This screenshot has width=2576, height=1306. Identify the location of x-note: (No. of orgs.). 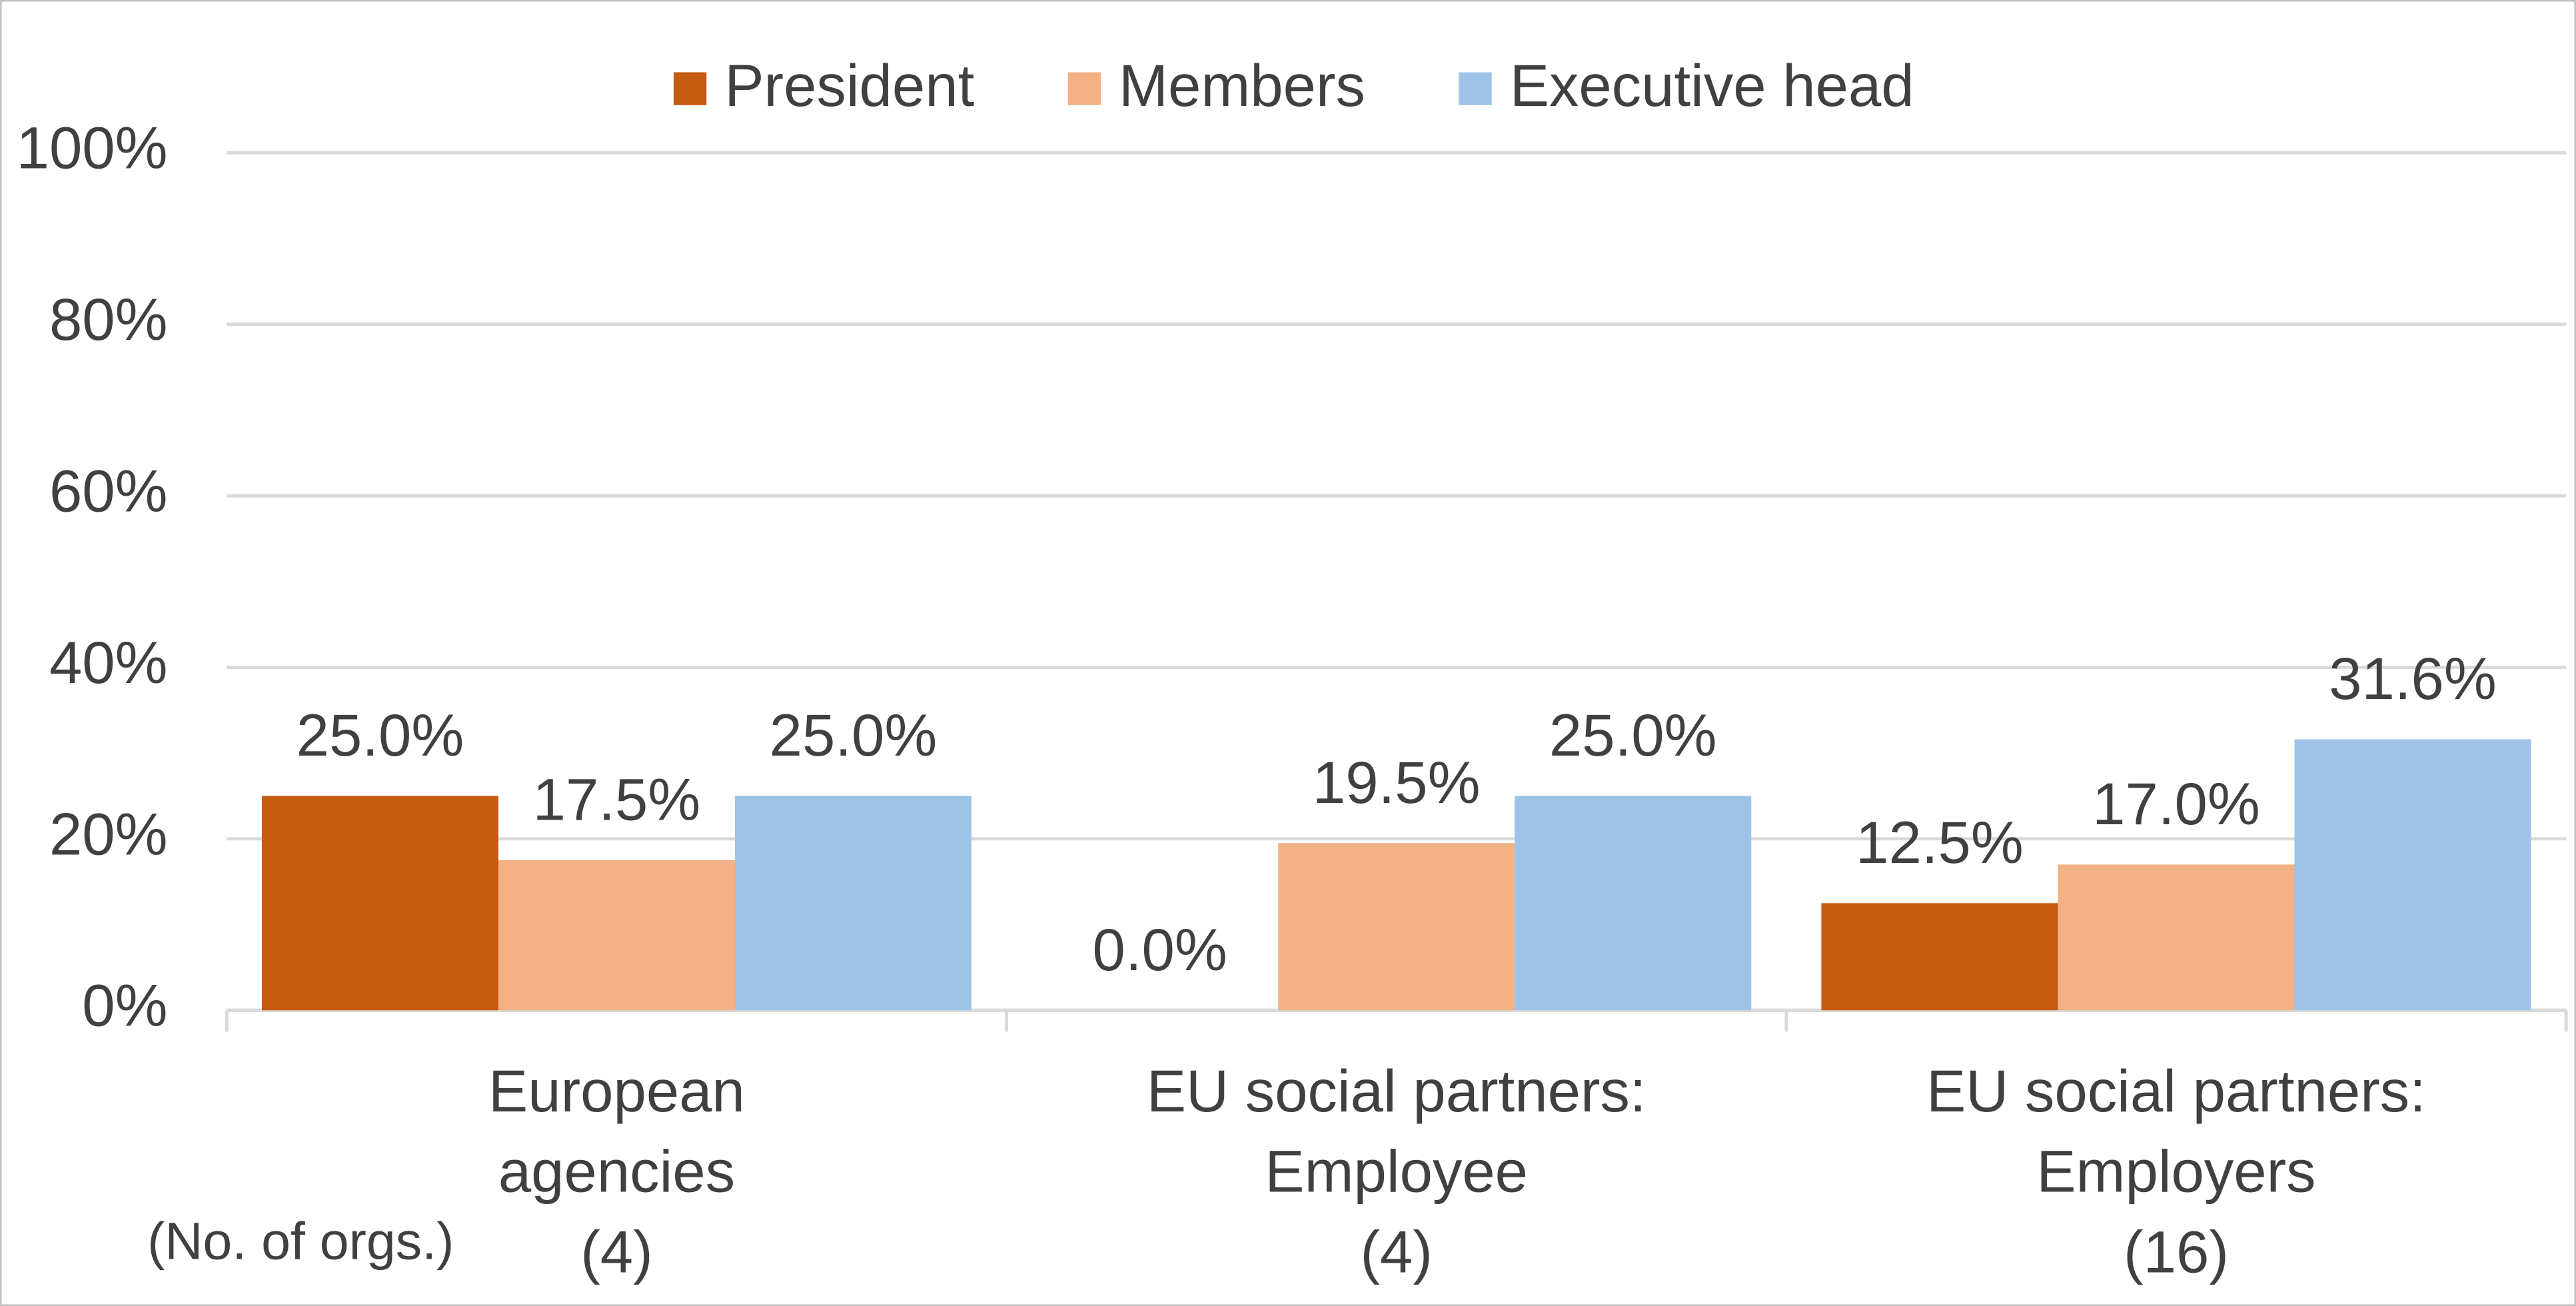
(301, 1241).